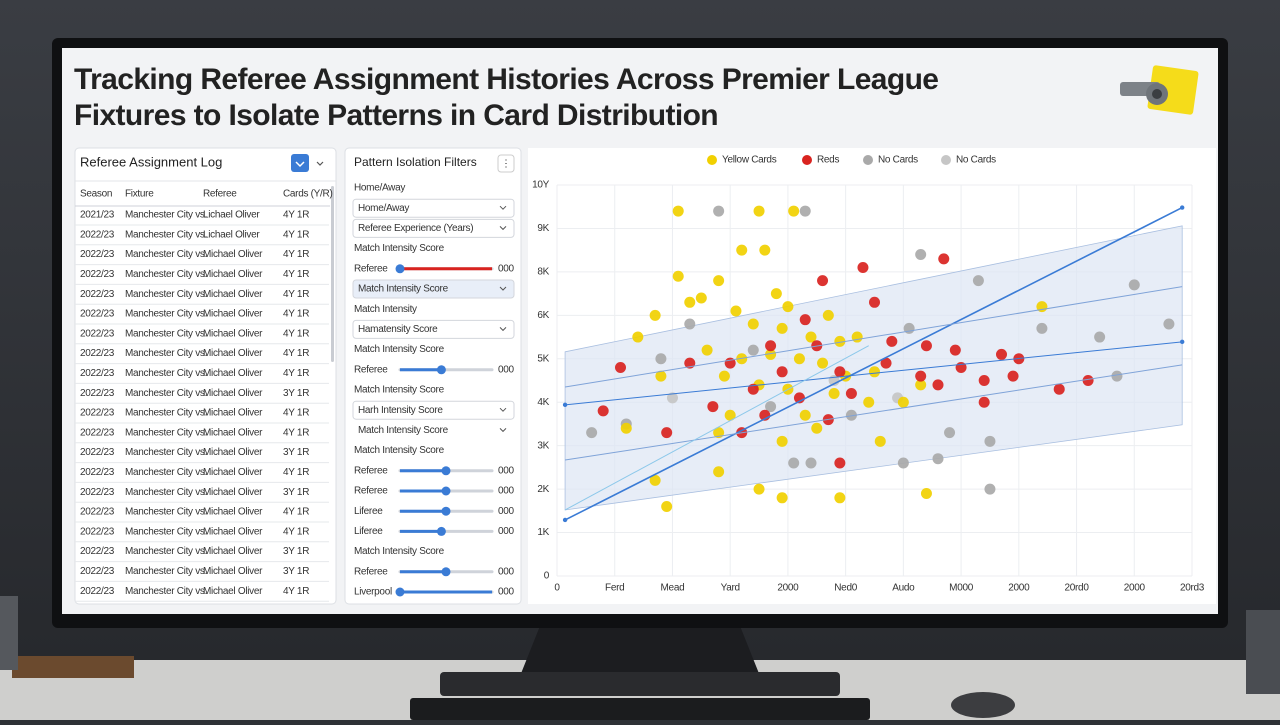 The image size is (1280, 725). What do you see at coordinates (1192, 588) in the screenshot?
I see `x-tick-label: 20rd3` at bounding box center [1192, 588].